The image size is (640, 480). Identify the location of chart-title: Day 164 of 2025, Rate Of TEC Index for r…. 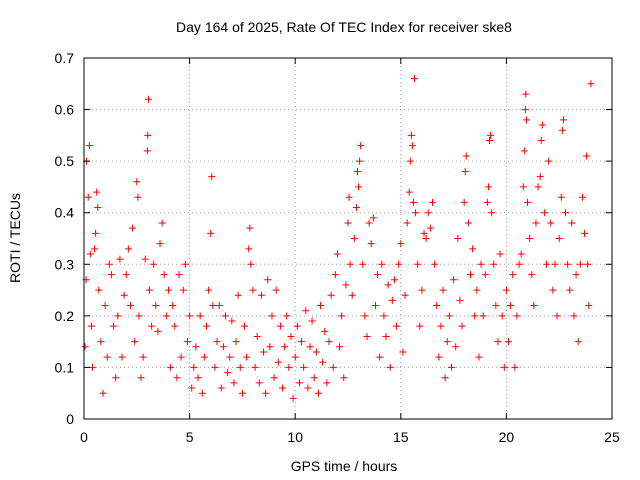
(344, 27).